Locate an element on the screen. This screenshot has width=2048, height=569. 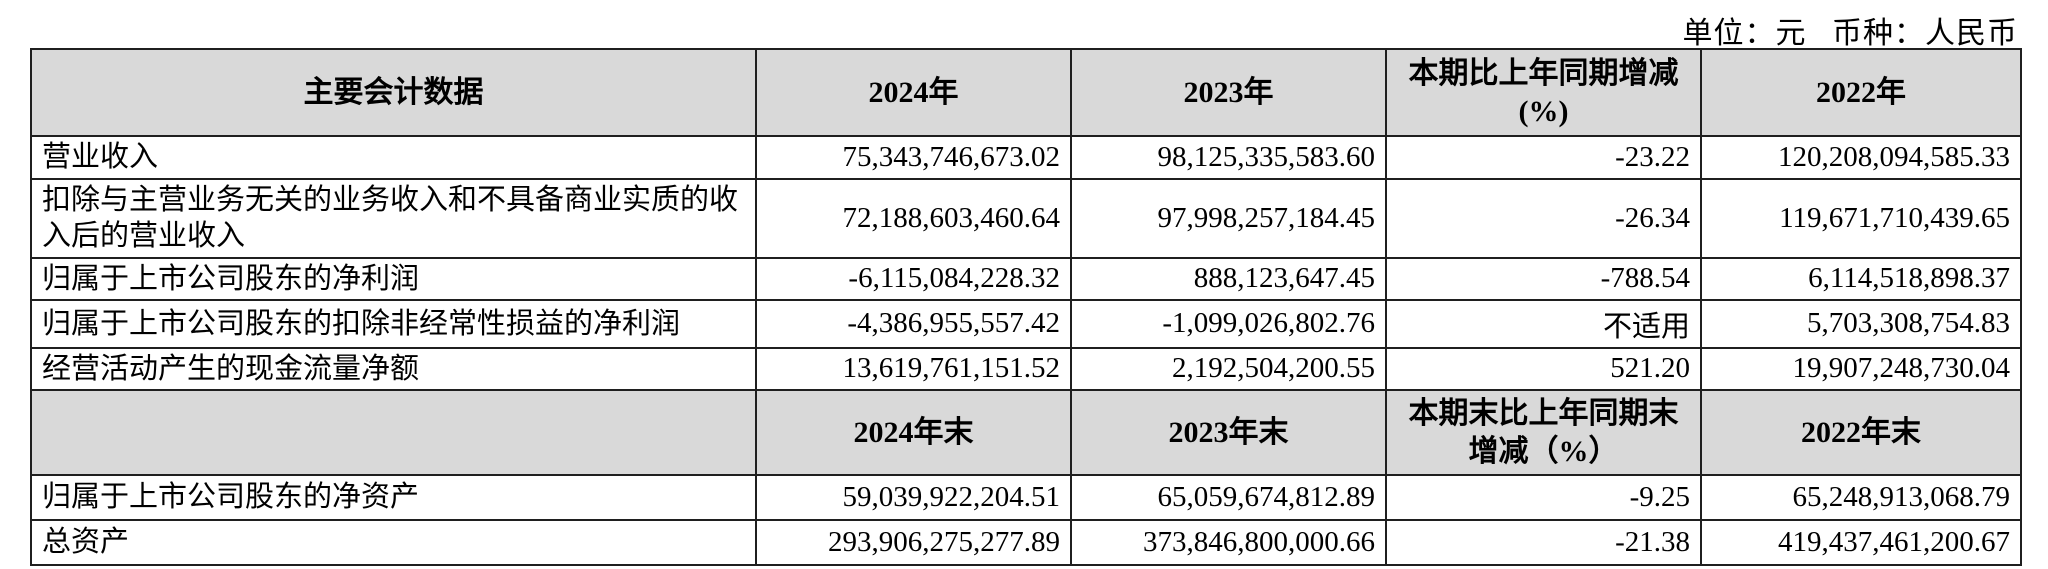
row-label: 营业收入 is located at coordinates (393, 157).